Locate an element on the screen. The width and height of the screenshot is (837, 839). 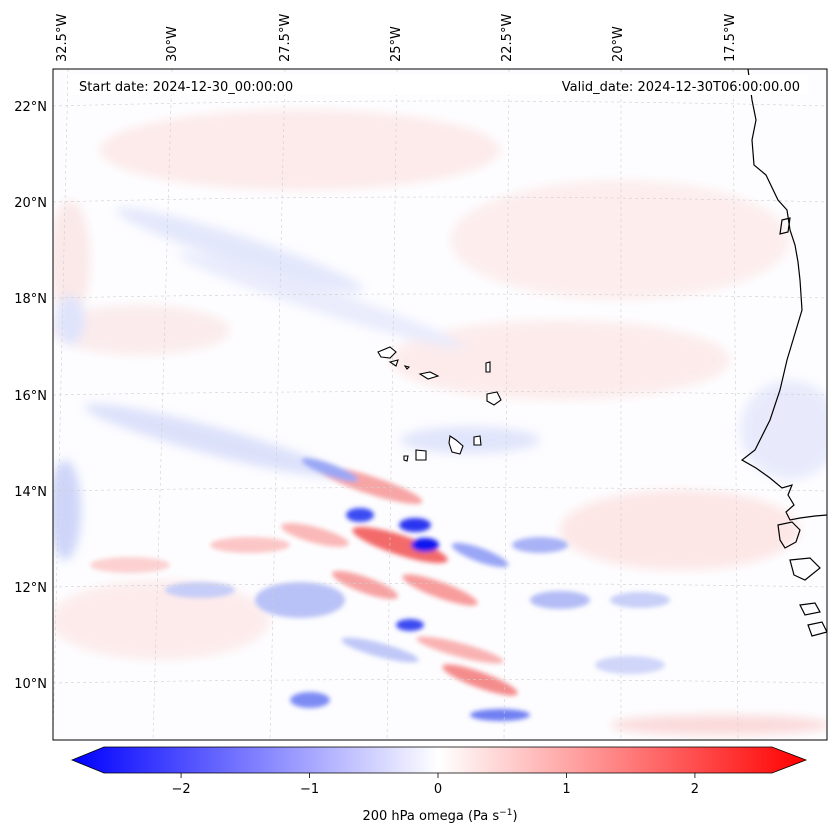
coastlines is located at coordinates (783, 353).